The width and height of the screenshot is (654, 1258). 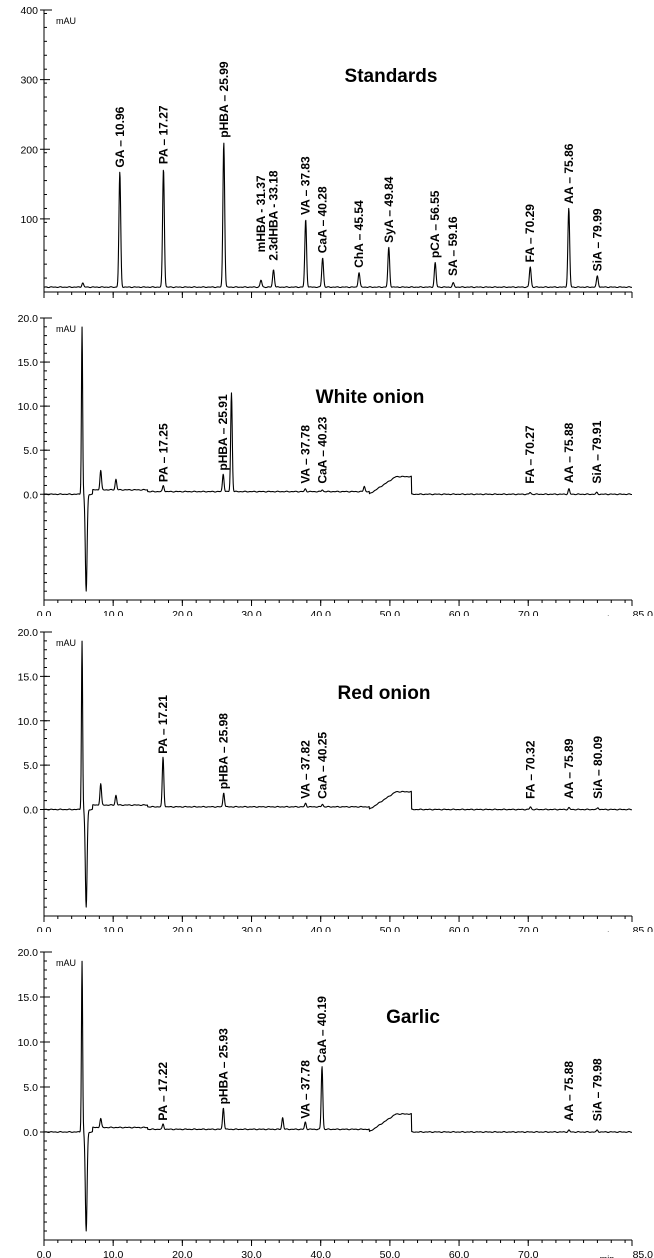 What do you see at coordinates (530, 454) in the screenshot?
I see `peak-label: FA – 70.27` at bounding box center [530, 454].